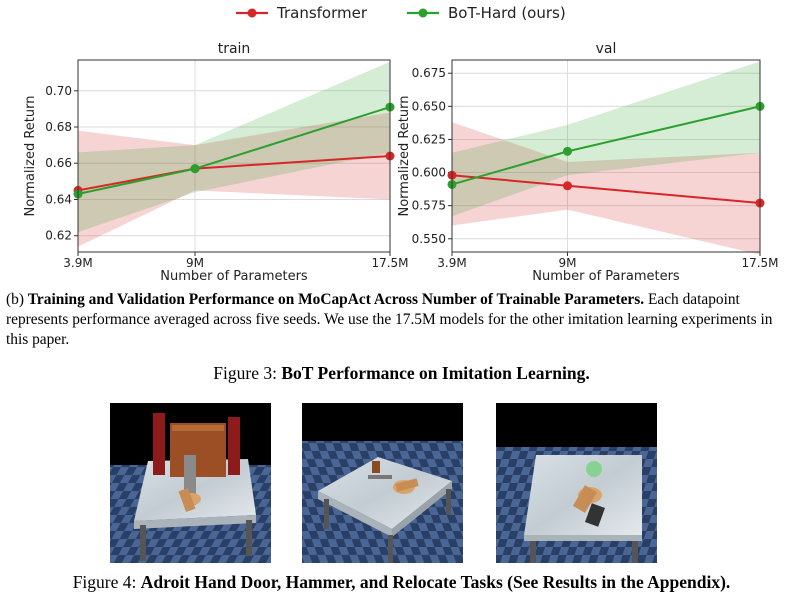 The height and width of the screenshot is (607, 803). What do you see at coordinates (429, 206) in the screenshot?
I see `y-tick-label: 0.575` at bounding box center [429, 206].